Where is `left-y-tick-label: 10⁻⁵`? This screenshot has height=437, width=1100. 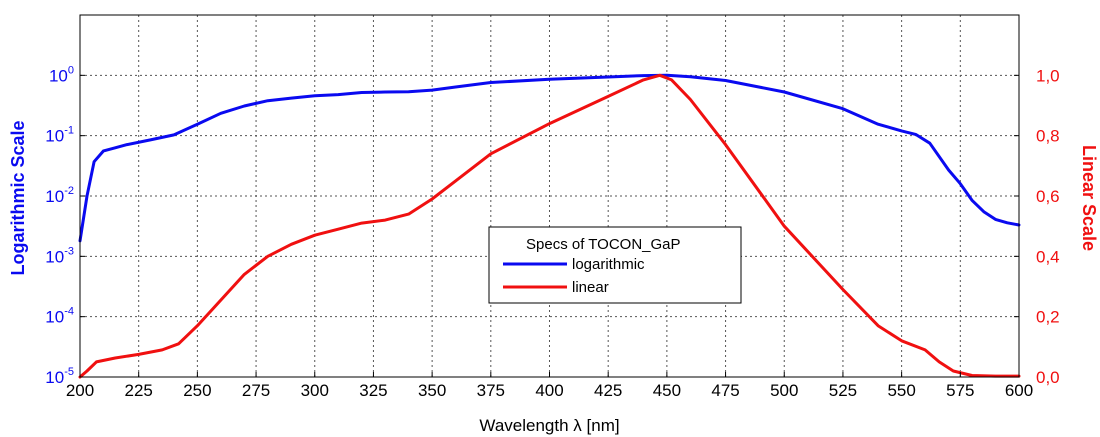
left-y-tick-label: 10⁻⁵ is located at coordinates (59, 376).